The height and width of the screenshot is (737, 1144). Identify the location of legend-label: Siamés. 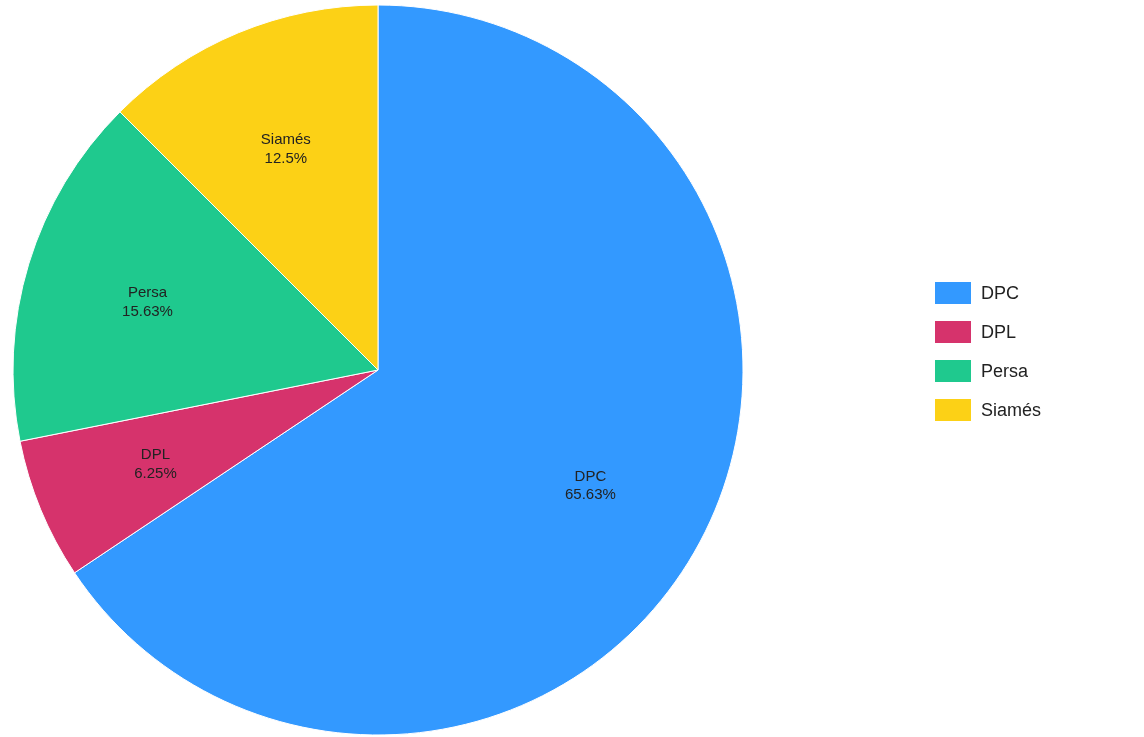
(1011, 410).